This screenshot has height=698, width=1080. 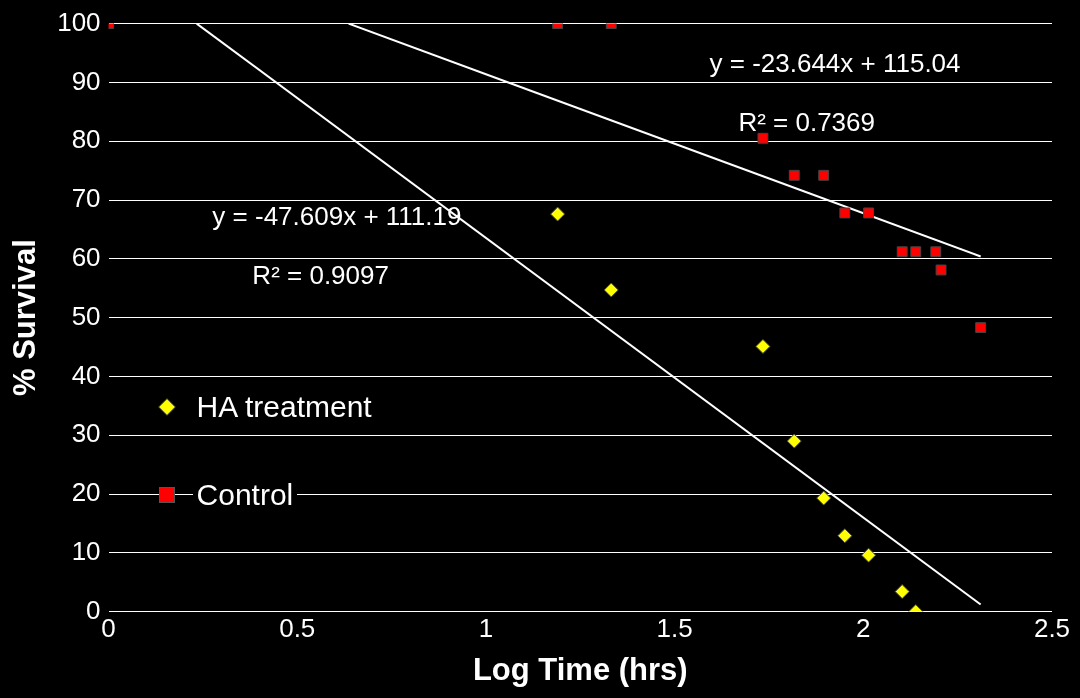 What do you see at coordinates (245, 494) in the screenshot?
I see `legend-label: Control` at bounding box center [245, 494].